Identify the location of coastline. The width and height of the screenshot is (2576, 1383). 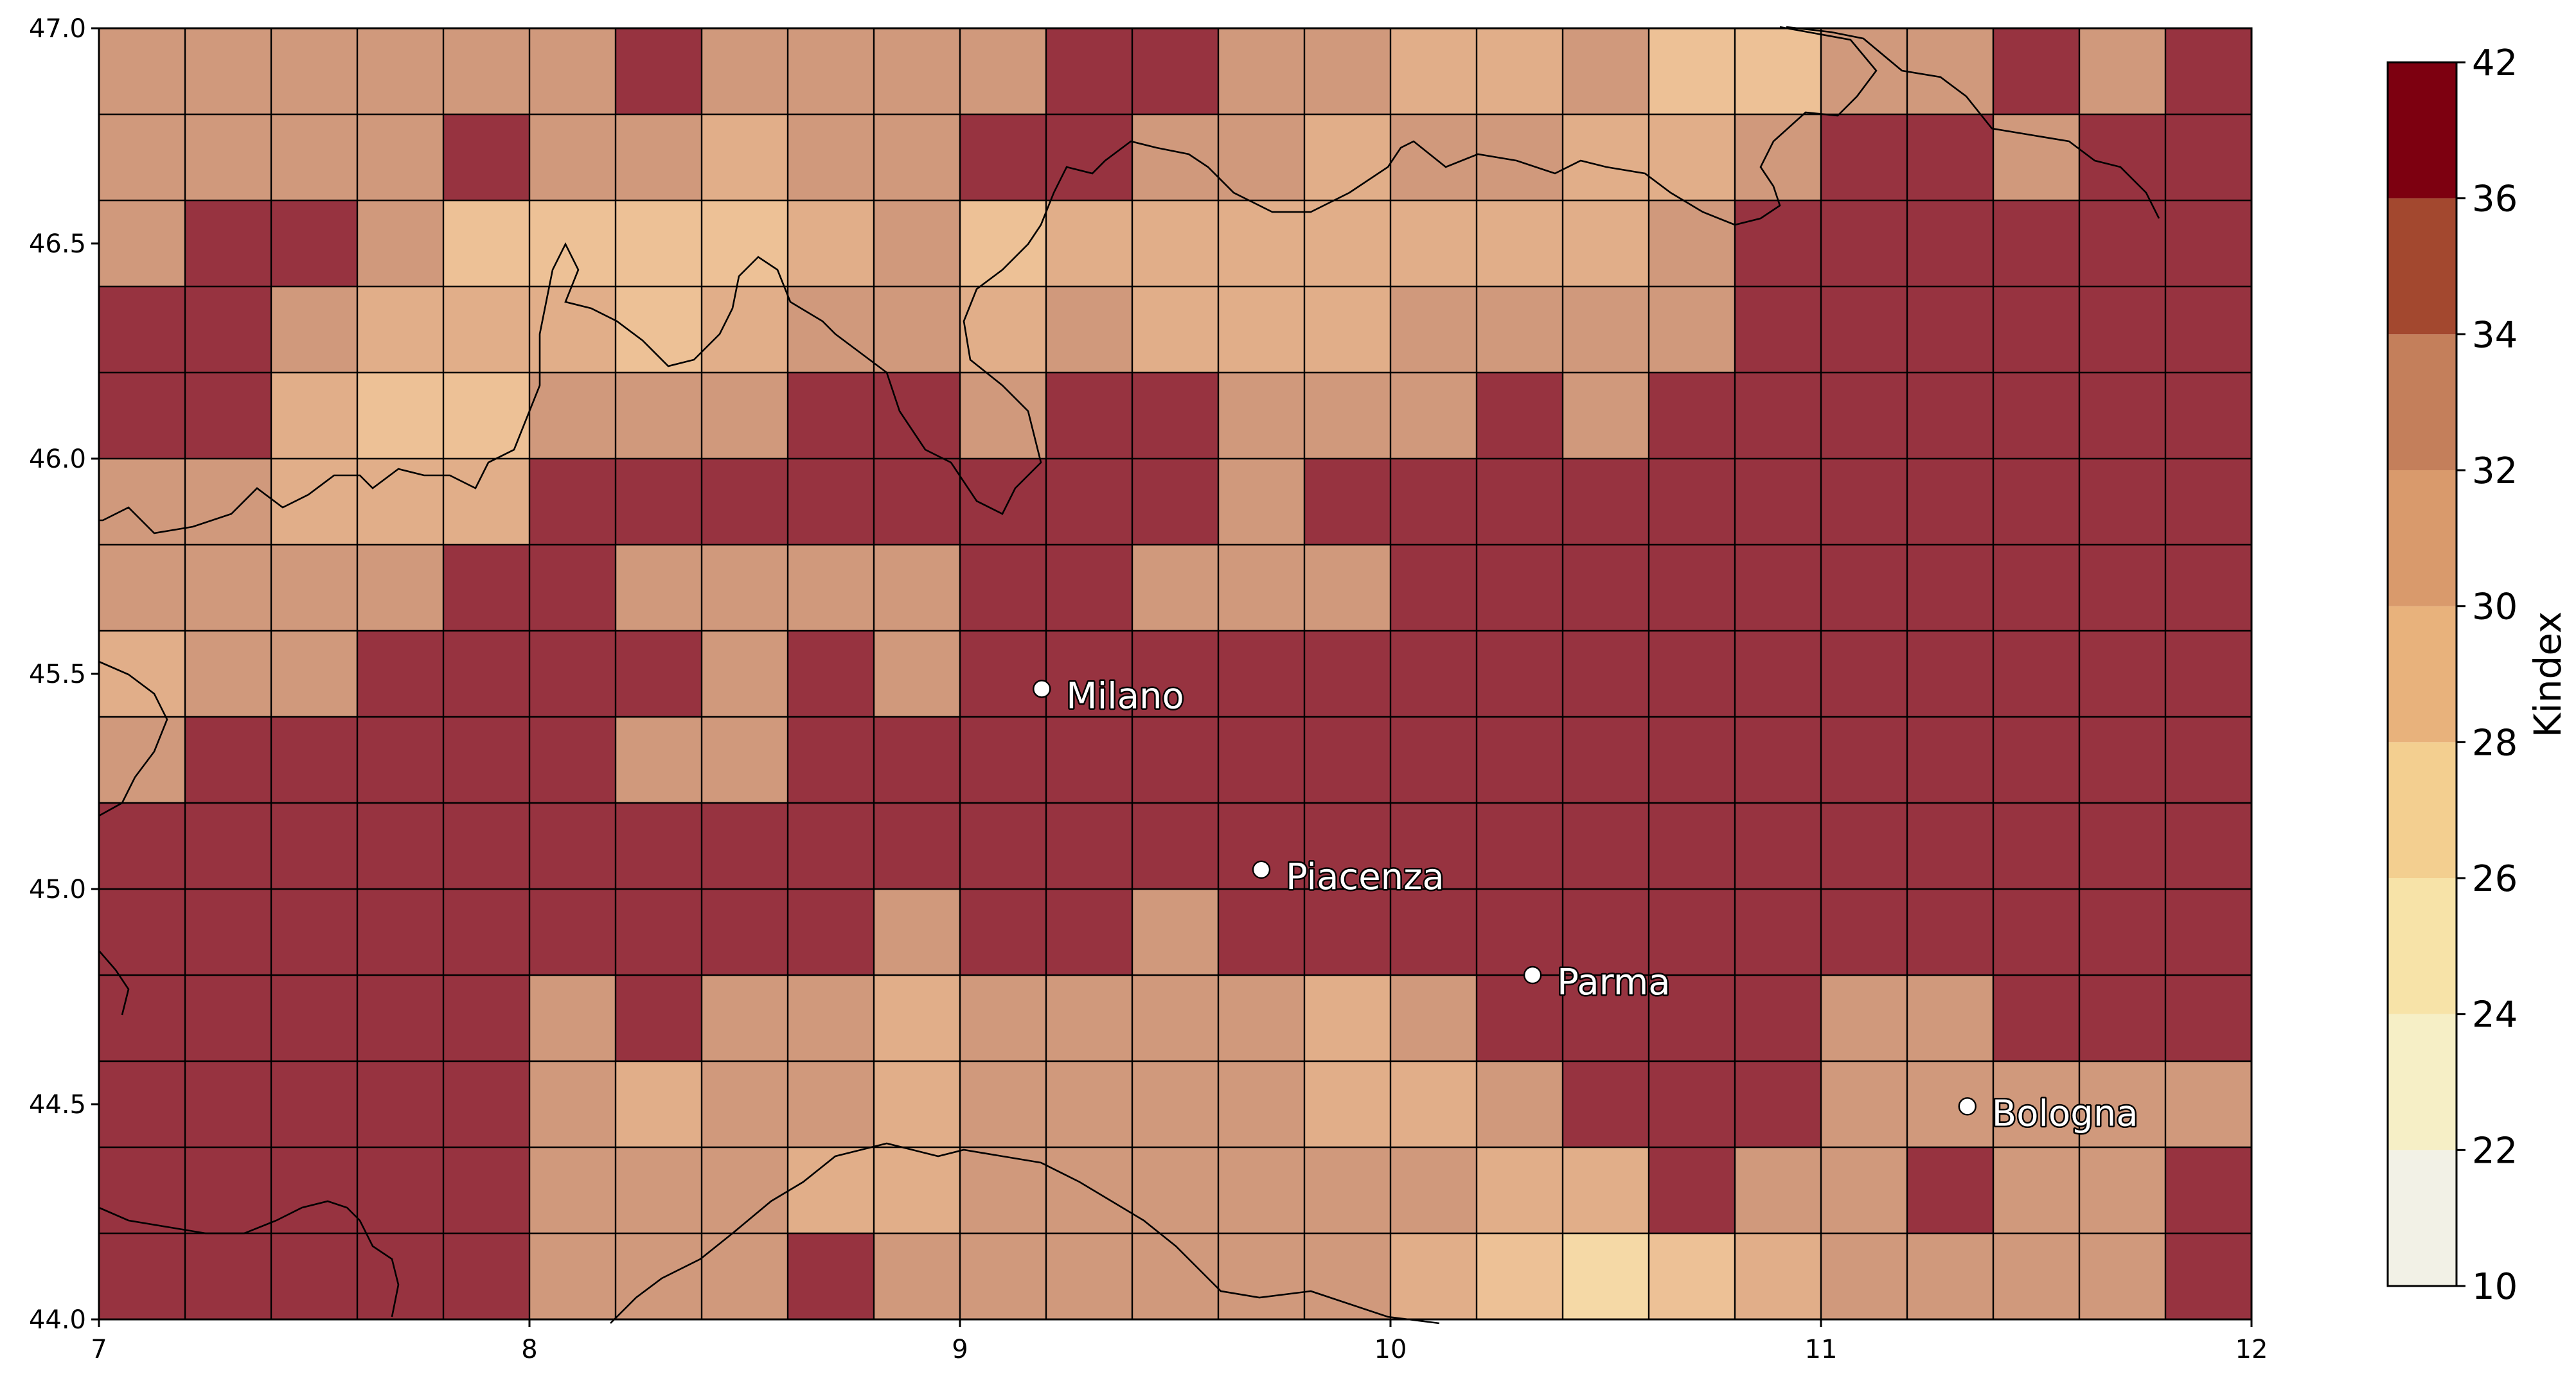
(1025, 1233).